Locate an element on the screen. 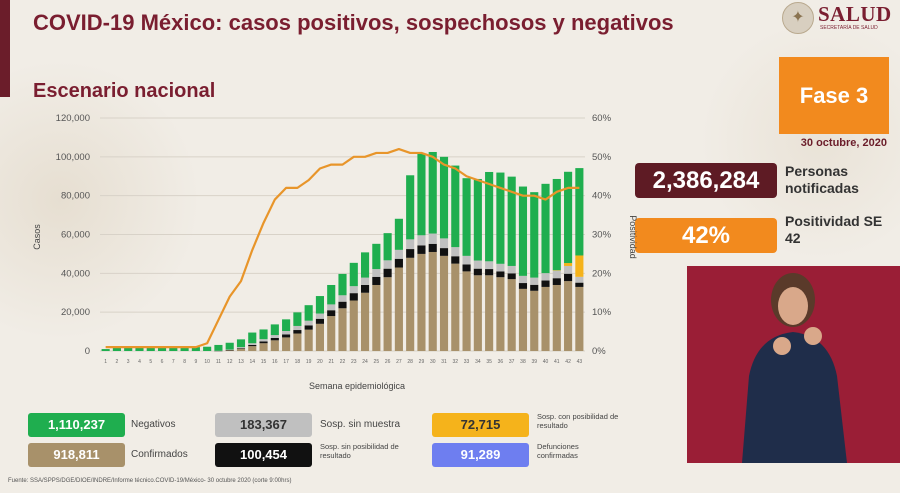  x-tick-label: 15 is located at coordinates (264, 362).